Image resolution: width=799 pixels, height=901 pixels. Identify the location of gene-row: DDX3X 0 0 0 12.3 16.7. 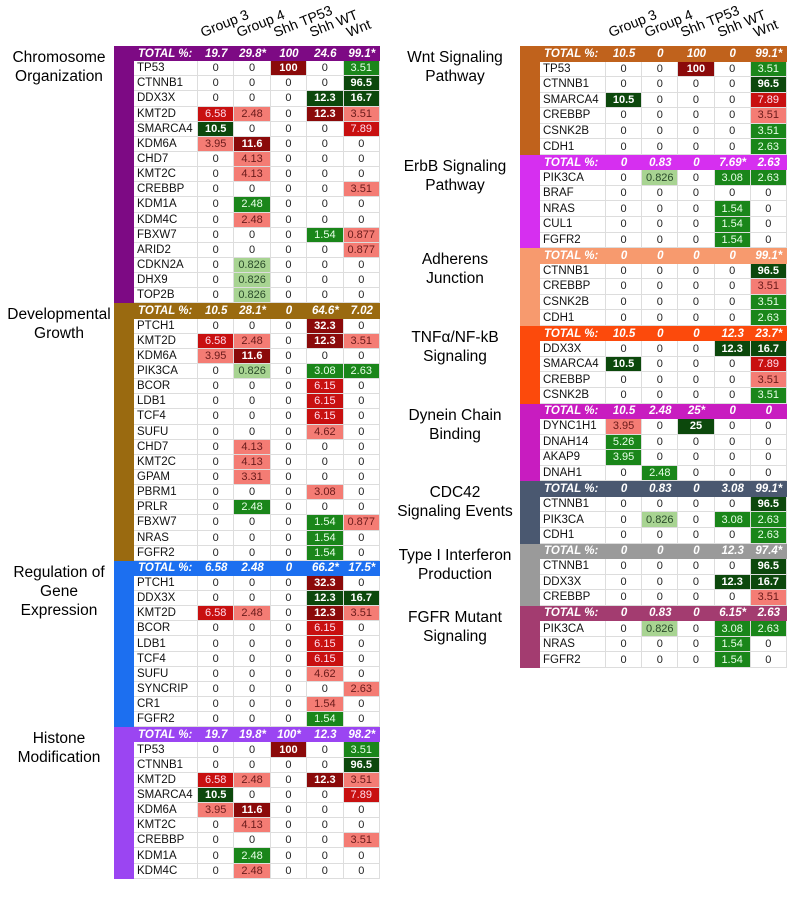
(257, 99).